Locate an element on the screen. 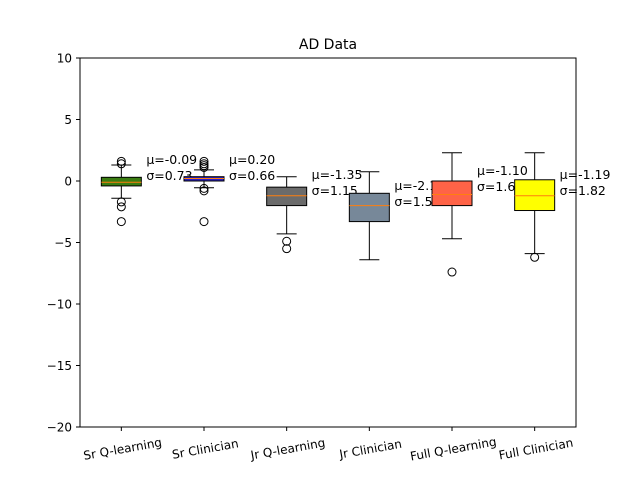  y-tick-label: −10 is located at coordinates (59, 305).